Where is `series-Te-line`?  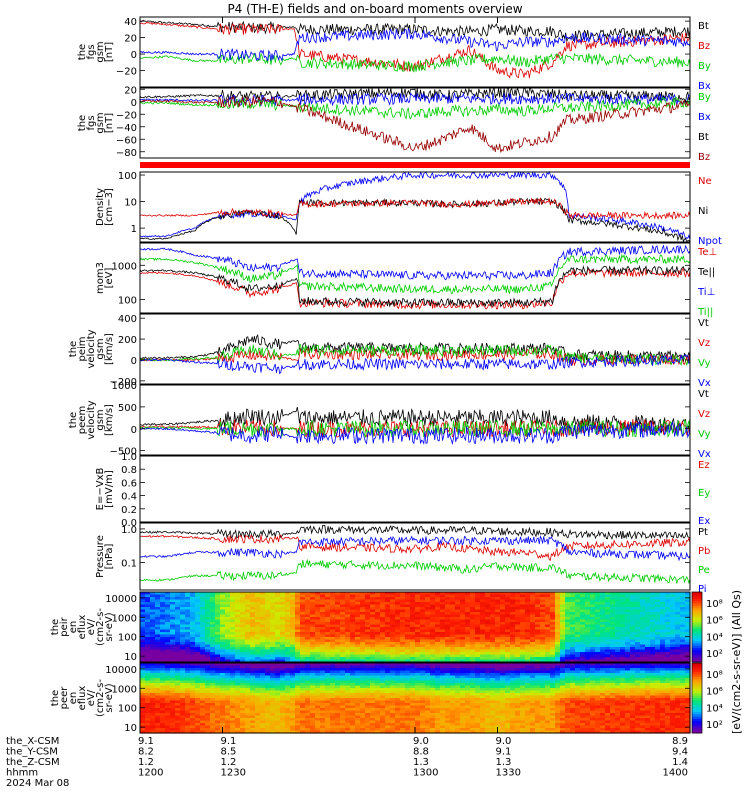
series-Te-line is located at coordinates (415, 288).